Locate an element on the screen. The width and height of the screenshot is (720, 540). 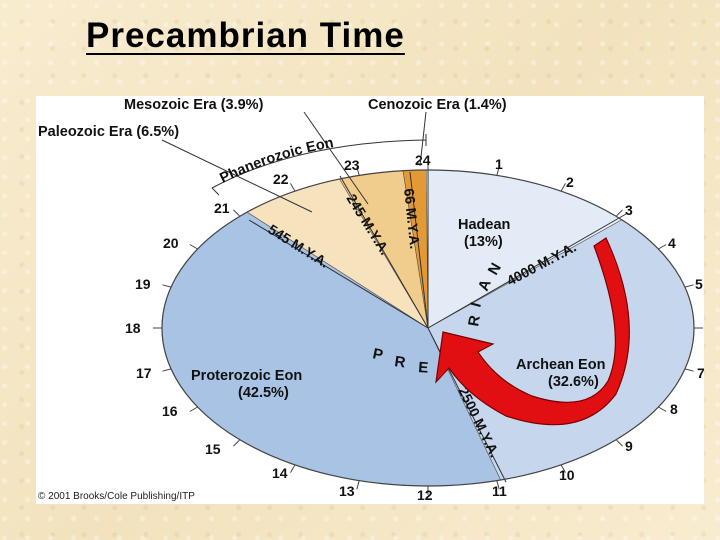
hour-label-21: 21 is located at coordinates (222, 208).